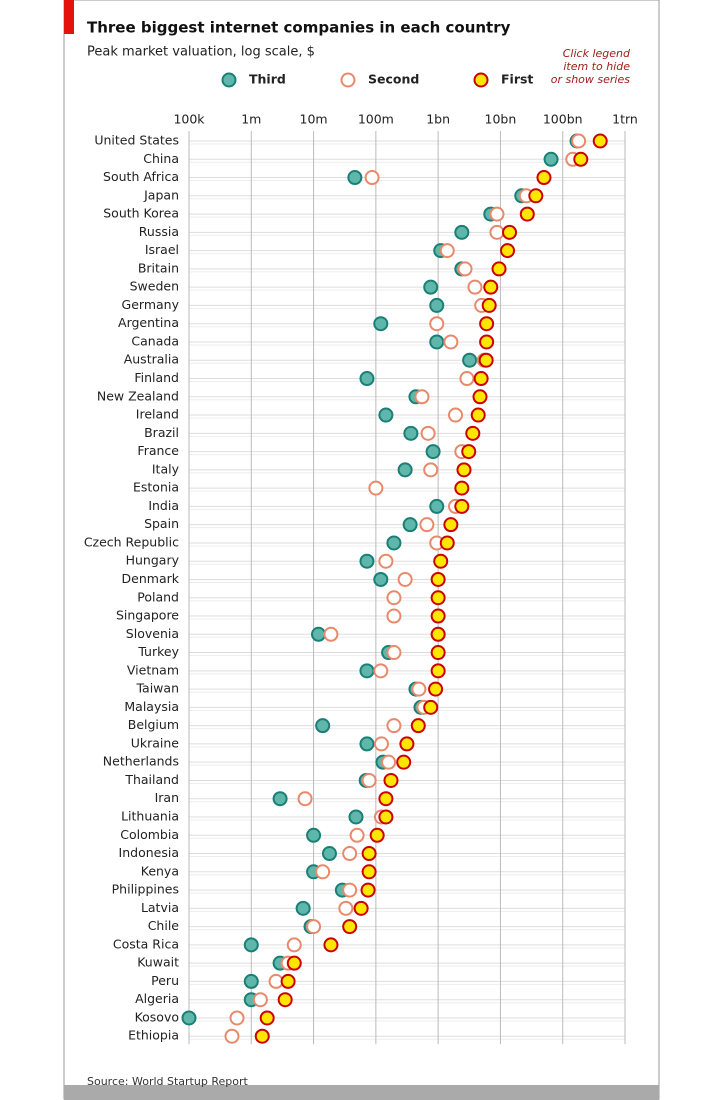 This screenshot has height=1100, width=724. What do you see at coordinates (149, 852) in the screenshot?
I see `category-label: Indonesia` at bounding box center [149, 852].